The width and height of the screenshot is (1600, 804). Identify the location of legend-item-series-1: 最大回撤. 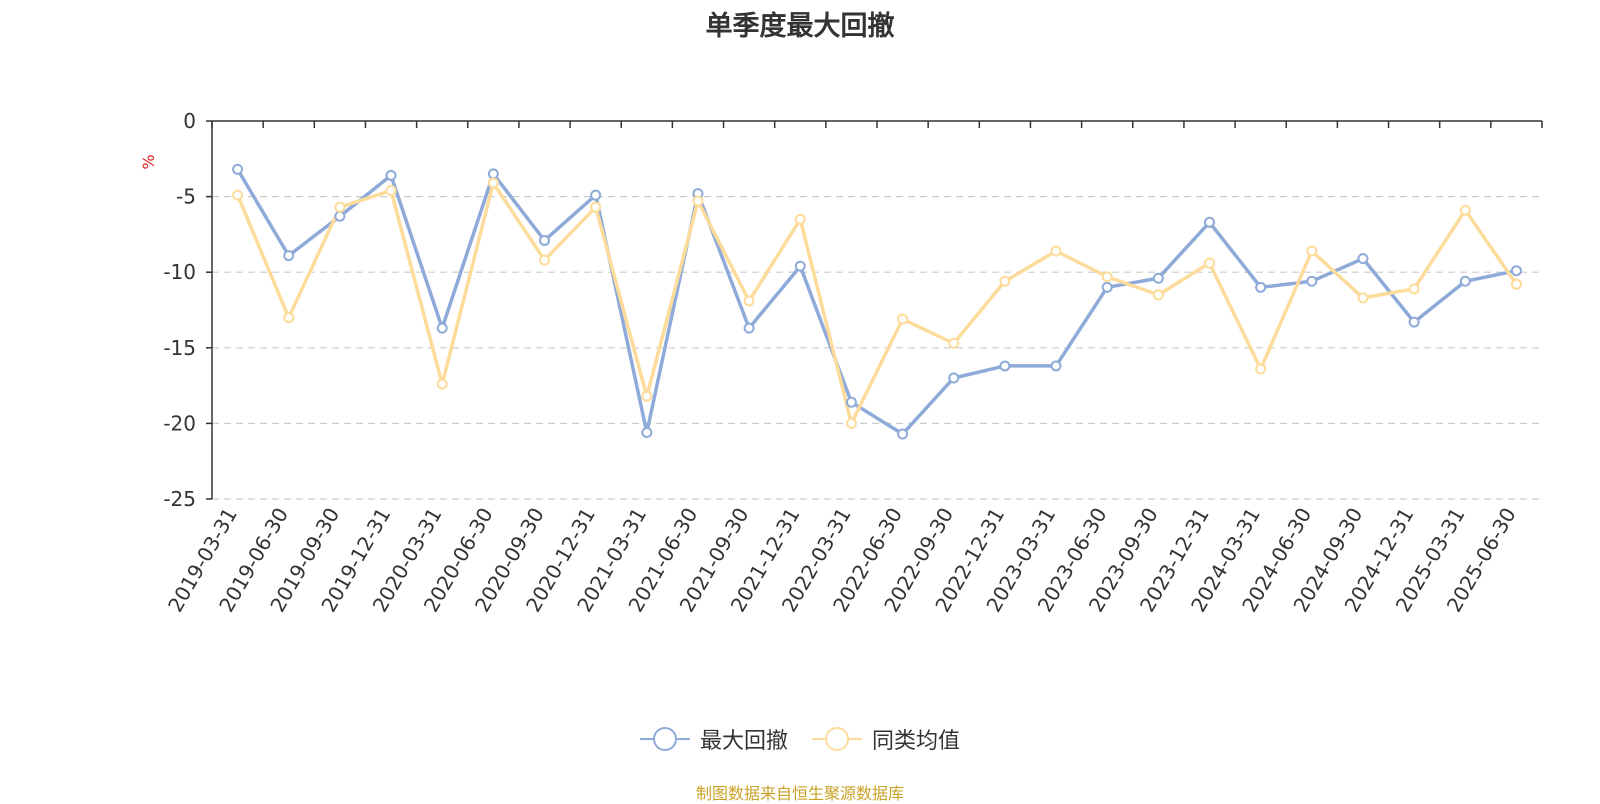
(713, 739).